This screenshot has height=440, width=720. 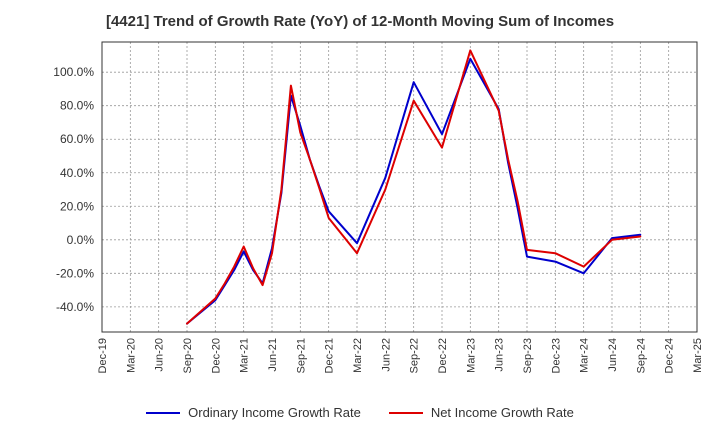 What do you see at coordinates (160, 355) in the screenshot?
I see `x-tick-label: Jun-20` at bounding box center [160, 355].